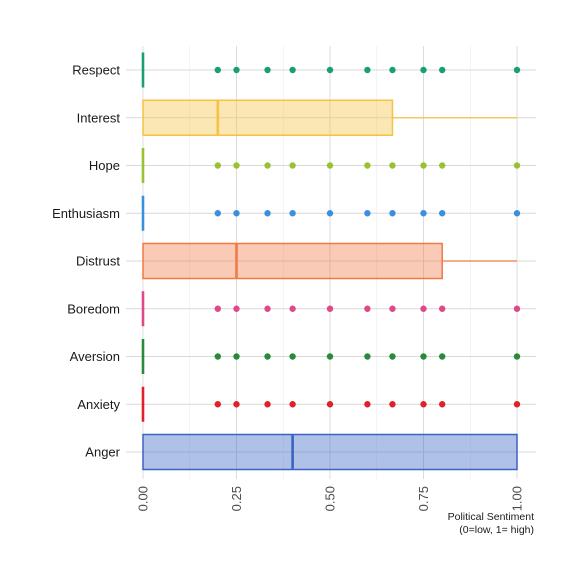  Describe the element at coordinates (104, 165) in the screenshot. I see `y-tick-label-hope: Hope` at that location.